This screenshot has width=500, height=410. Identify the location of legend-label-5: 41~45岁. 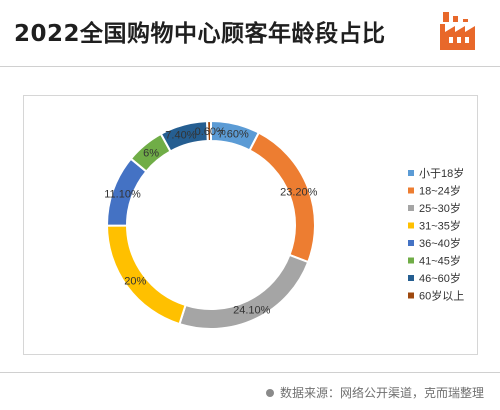
(440, 261).